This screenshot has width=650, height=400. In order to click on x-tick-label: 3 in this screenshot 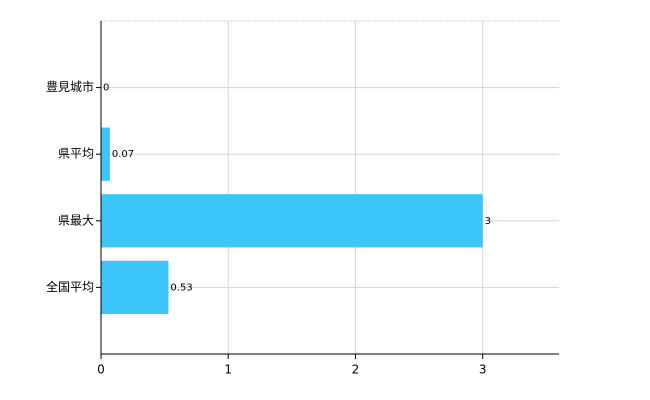, I will do `click(483, 370)`.